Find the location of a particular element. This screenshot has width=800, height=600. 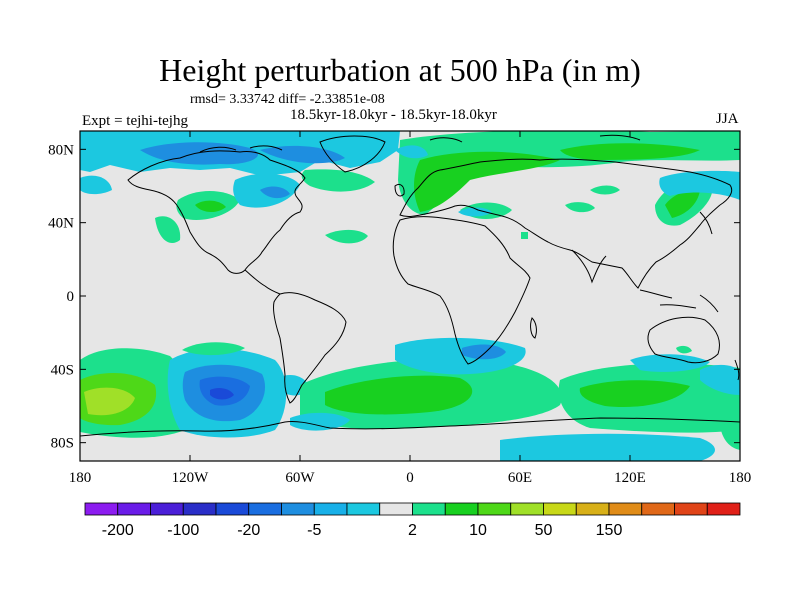

colorbar-label: 2 is located at coordinates (412, 530).